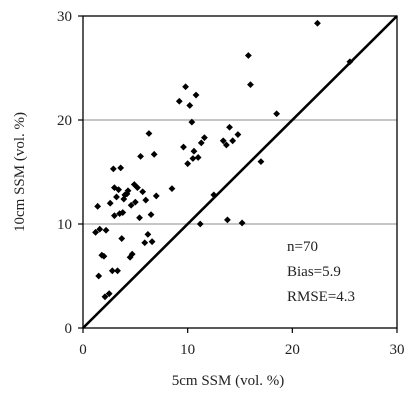 The width and height of the screenshot is (411, 400). What do you see at coordinates (292, 350) in the screenshot?
I see `x-tick-label: 20` at bounding box center [292, 350].